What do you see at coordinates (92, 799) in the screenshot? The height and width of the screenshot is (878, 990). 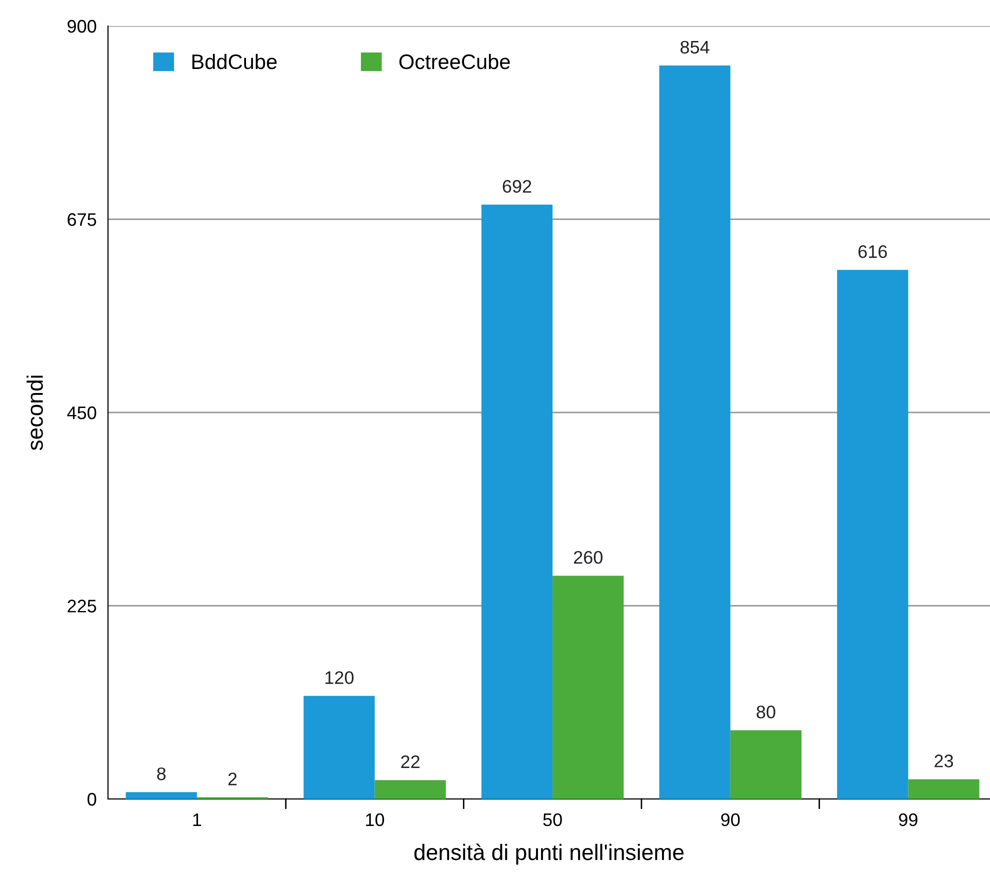 I see `y-tick-label: 0` at bounding box center [92, 799].